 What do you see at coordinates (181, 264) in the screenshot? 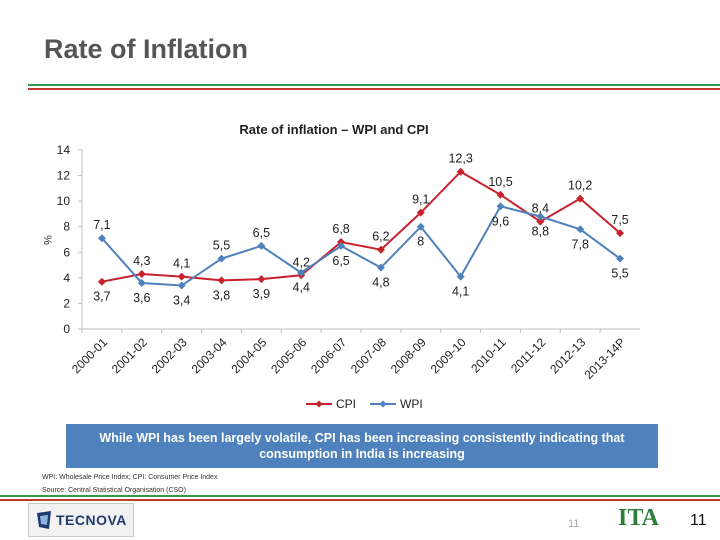
I see `cpi-data-label: 4,1` at bounding box center [181, 264].